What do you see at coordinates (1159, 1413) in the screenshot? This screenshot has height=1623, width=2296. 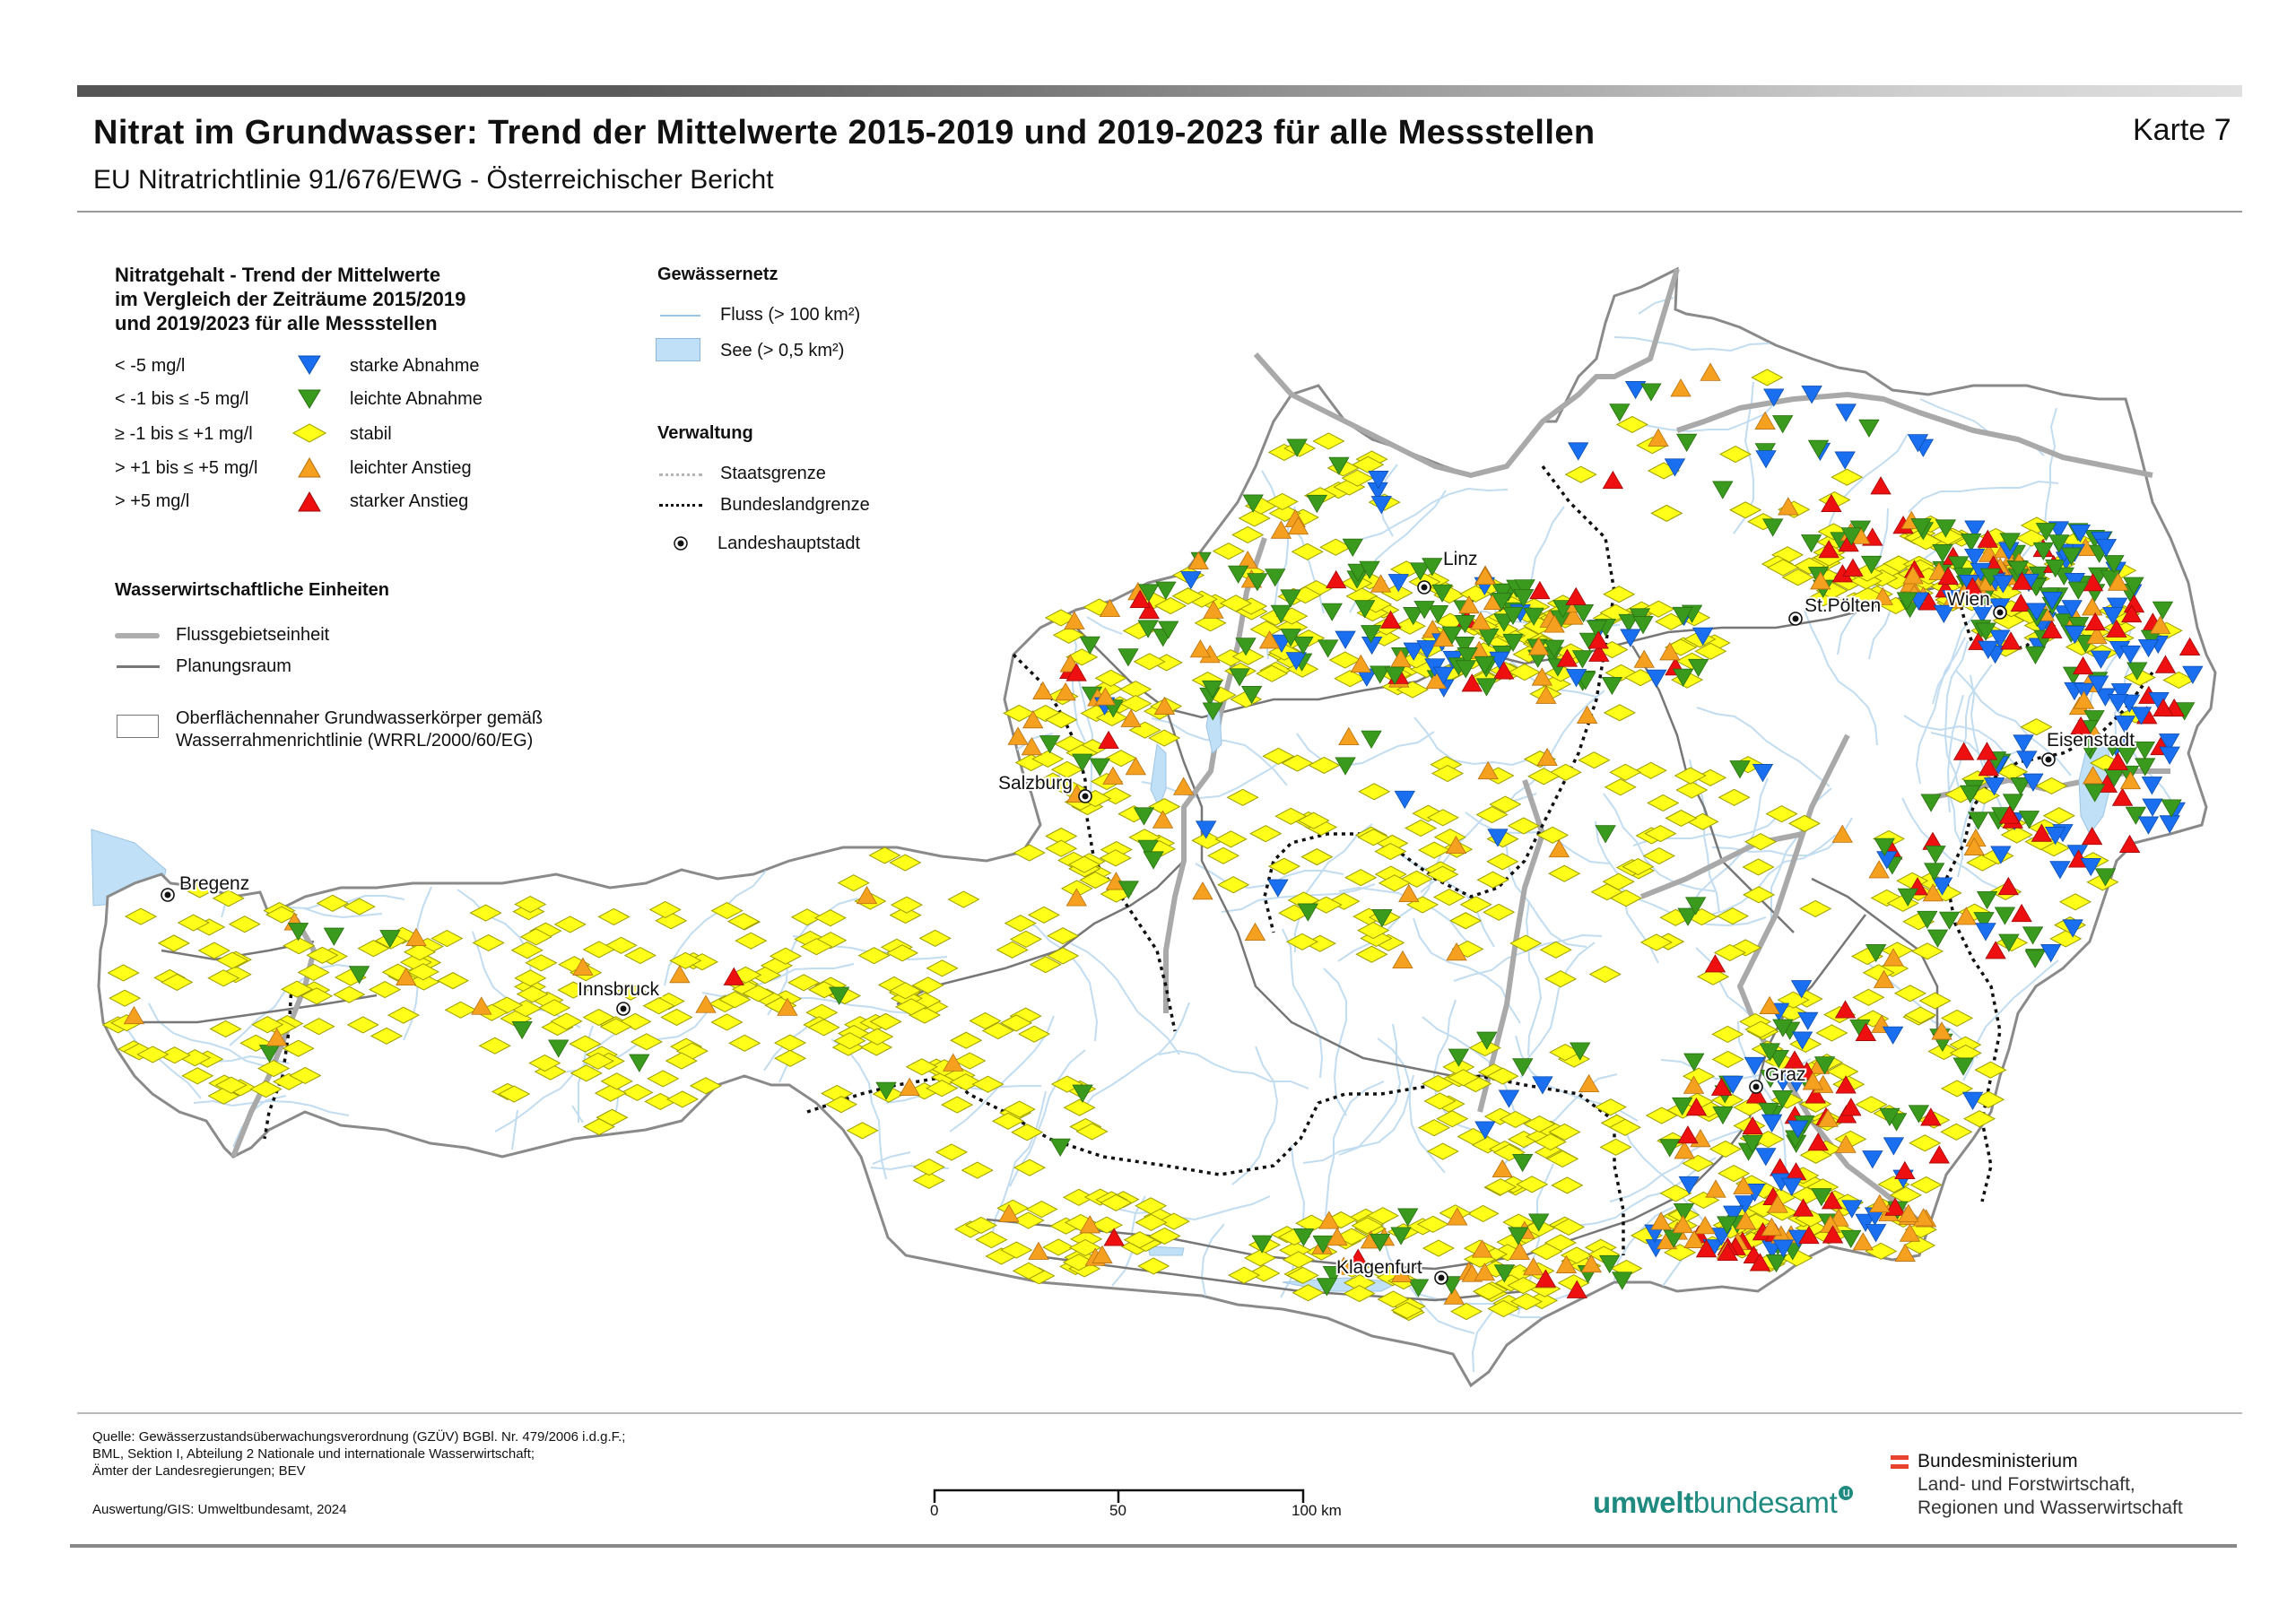 I see `footer-divider-top` at bounding box center [1159, 1413].